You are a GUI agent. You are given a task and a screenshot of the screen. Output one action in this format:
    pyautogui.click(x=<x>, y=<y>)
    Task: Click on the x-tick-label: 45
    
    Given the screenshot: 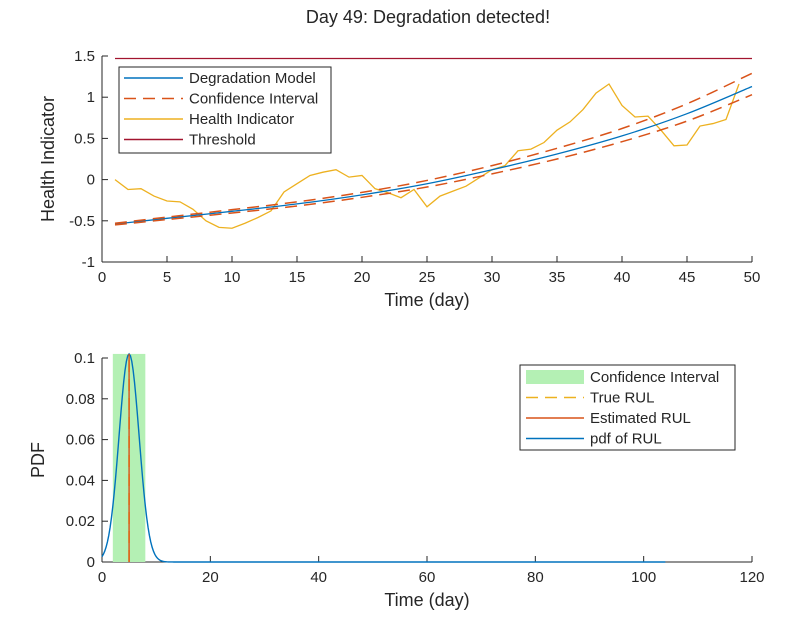 What is the action you would take?
    pyautogui.click(x=687, y=277)
    